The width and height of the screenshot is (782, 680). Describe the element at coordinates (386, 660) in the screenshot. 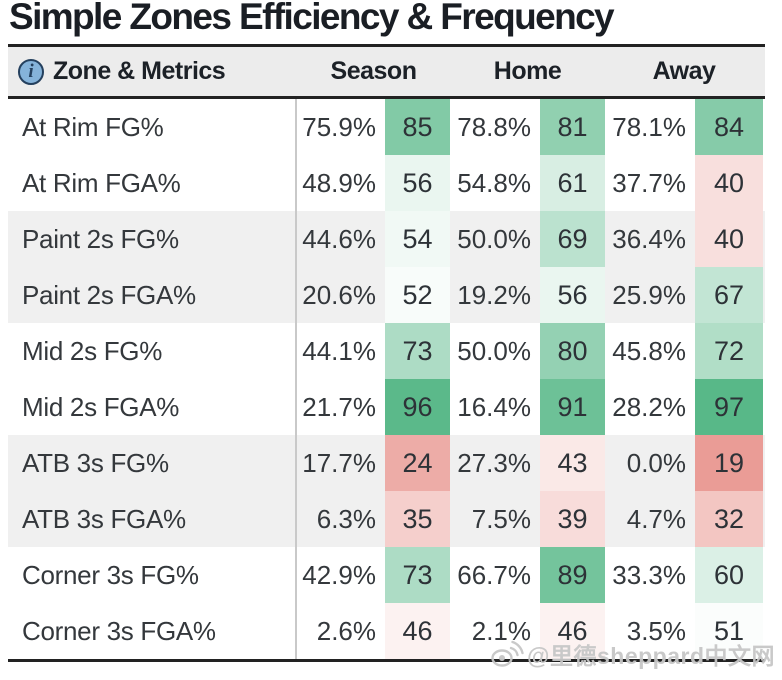

I see `bottom-divider` at that location.